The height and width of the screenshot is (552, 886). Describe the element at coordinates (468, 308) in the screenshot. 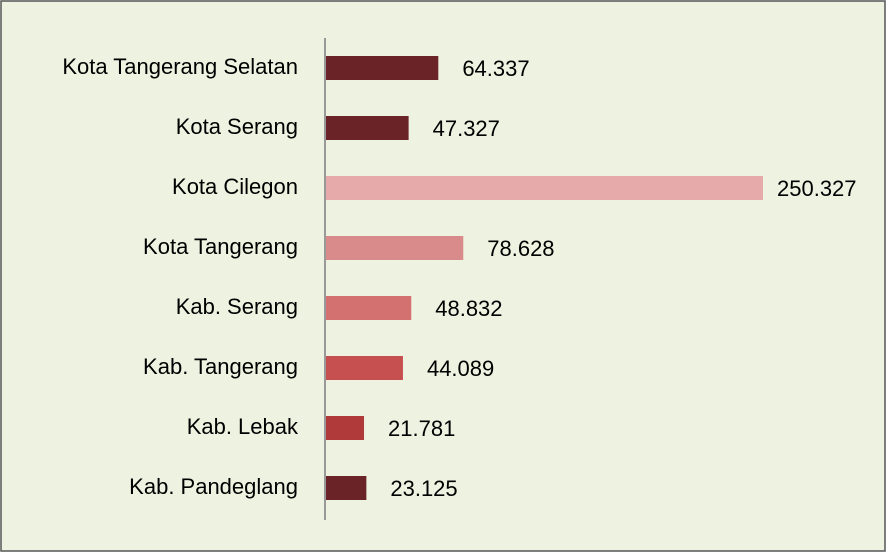

I see `data-label: 48.832` at that location.